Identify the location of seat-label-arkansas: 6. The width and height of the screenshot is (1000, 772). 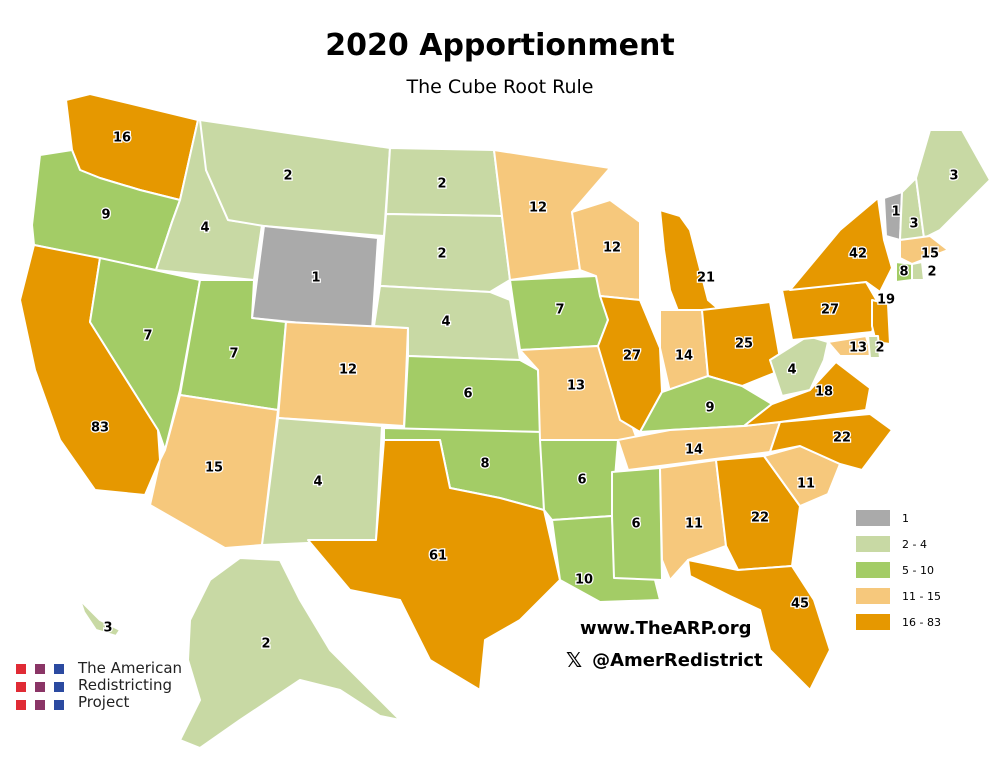
(581, 480).